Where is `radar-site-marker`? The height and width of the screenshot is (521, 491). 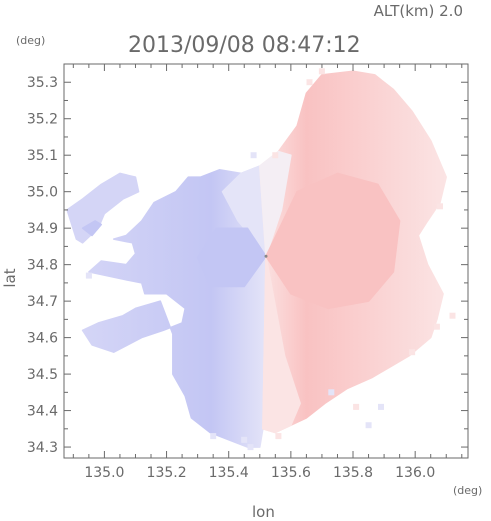
radar-site-marker is located at coordinates (266, 256).